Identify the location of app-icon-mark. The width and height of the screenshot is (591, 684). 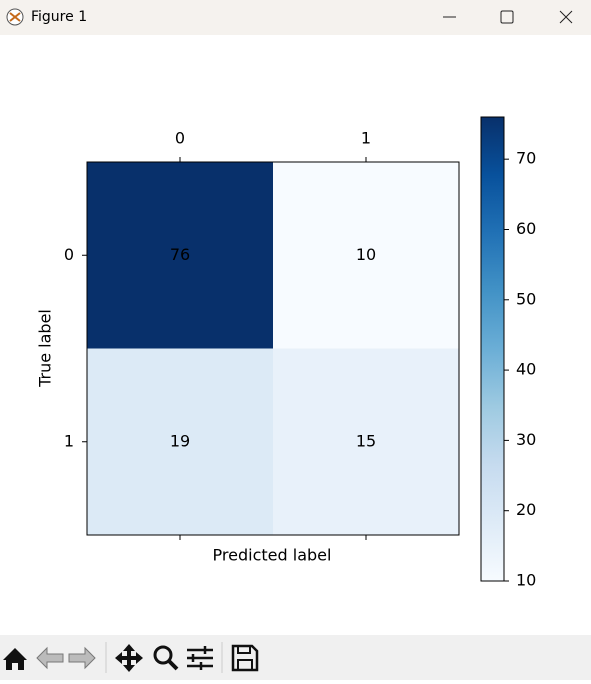
(15, 17).